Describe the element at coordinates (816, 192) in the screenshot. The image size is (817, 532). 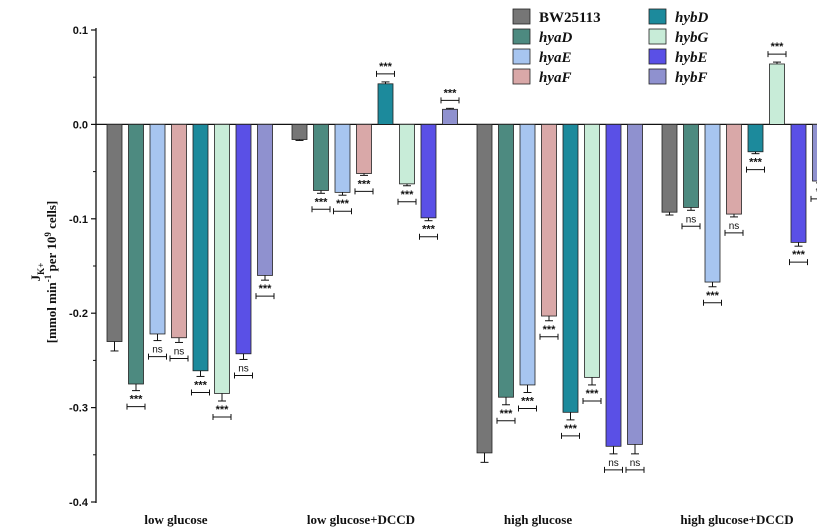
I see `significance-label: **` at that location.